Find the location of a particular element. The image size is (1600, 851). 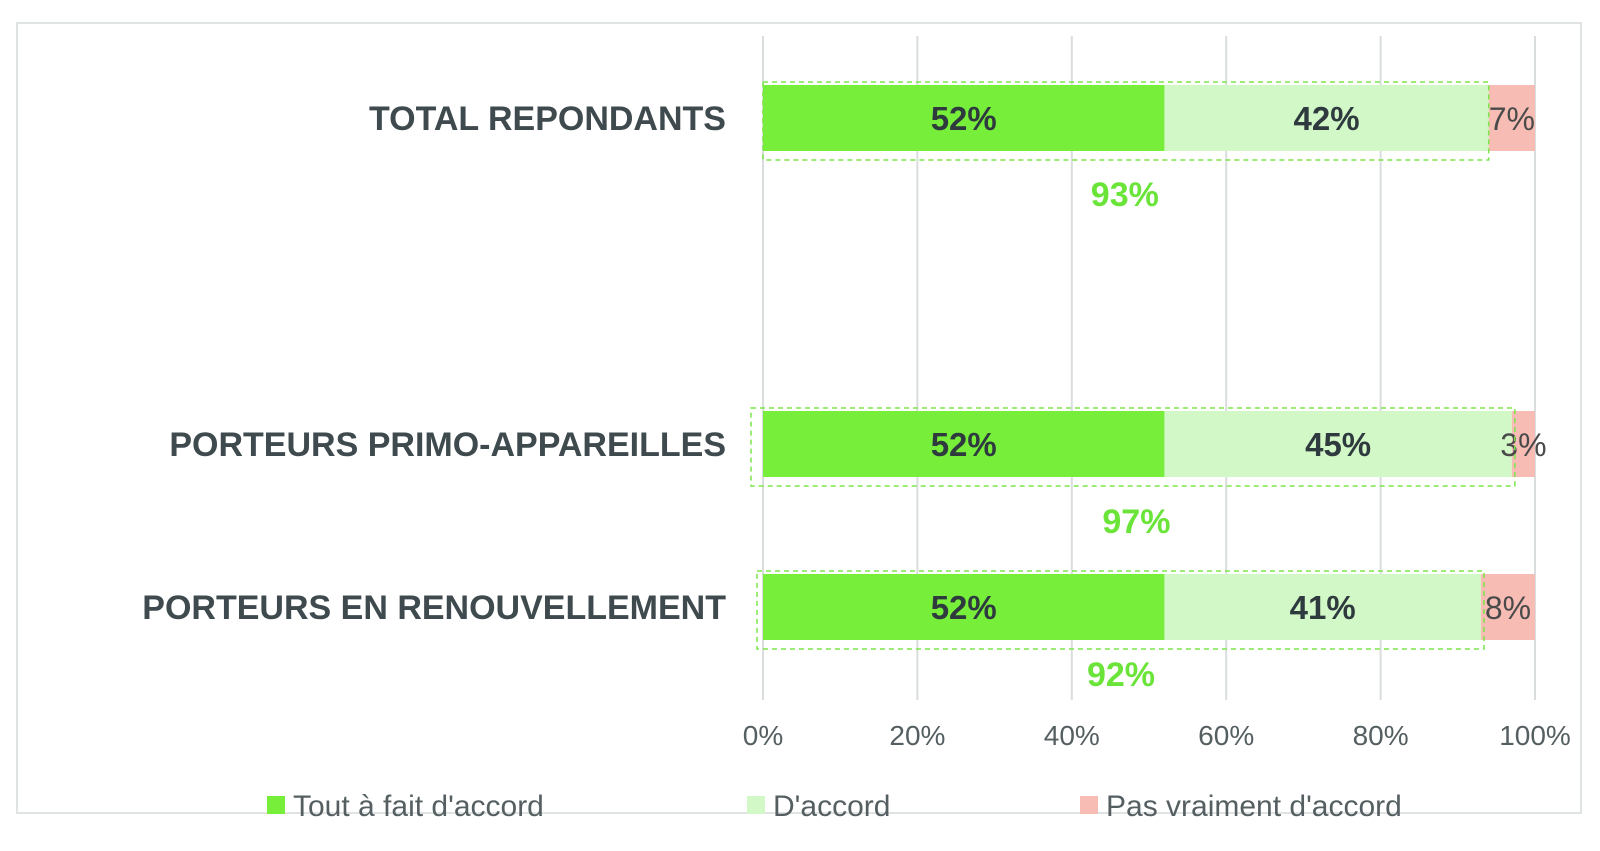

data-label: 41% is located at coordinates (1323, 607).